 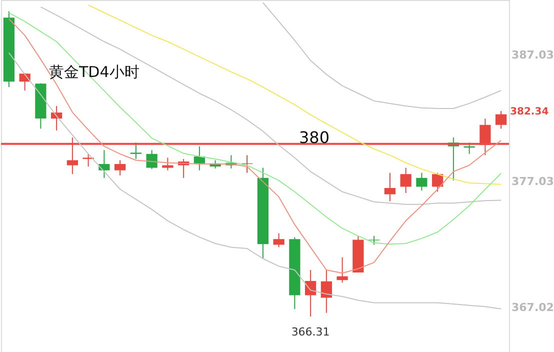 What do you see at coordinates (533, 307) in the screenshot?
I see `y-tick-label: 367.02` at bounding box center [533, 307].